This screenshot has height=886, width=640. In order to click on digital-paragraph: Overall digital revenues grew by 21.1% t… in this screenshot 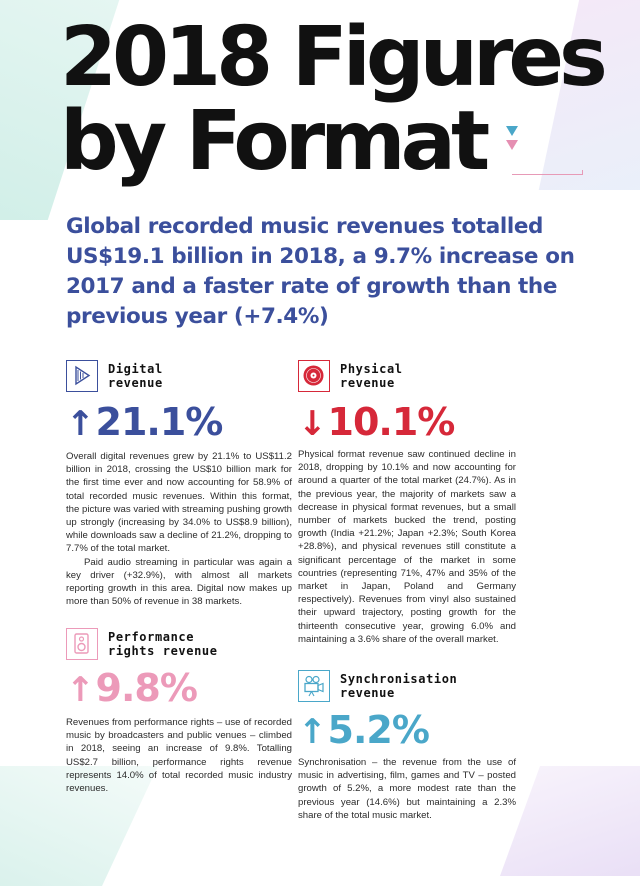, I will do `click(179, 503)`.